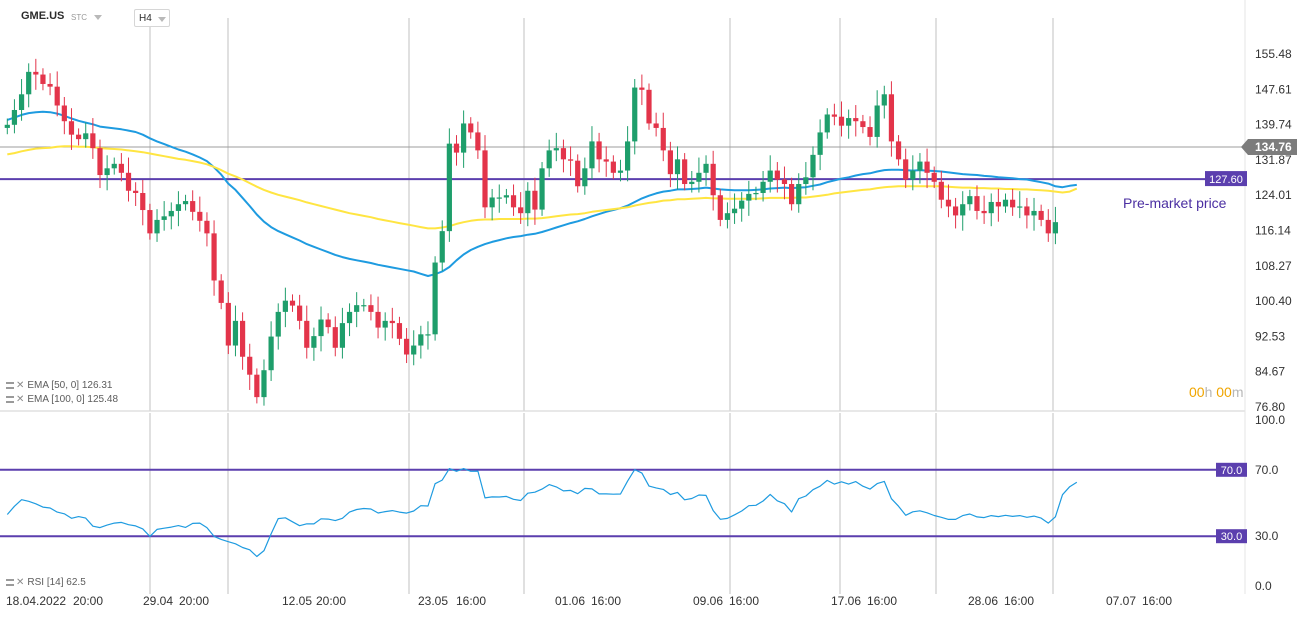 Image resolution: width=1315 pixels, height=617 pixels. Describe the element at coordinates (1121, 601) in the screenshot. I see `x-tick-label: 07.07` at that location.